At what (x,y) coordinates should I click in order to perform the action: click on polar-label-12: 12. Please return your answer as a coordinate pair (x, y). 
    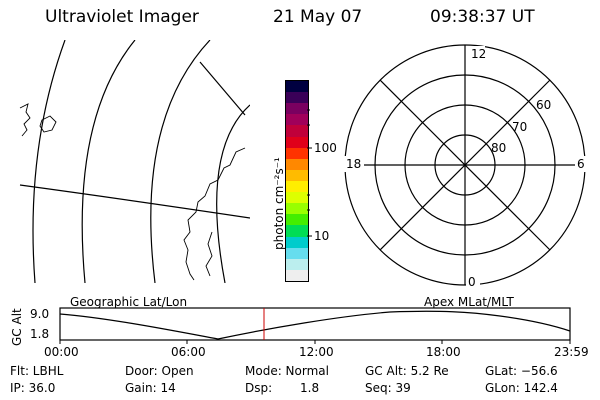
    Looking at the image, I should click on (479, 54).